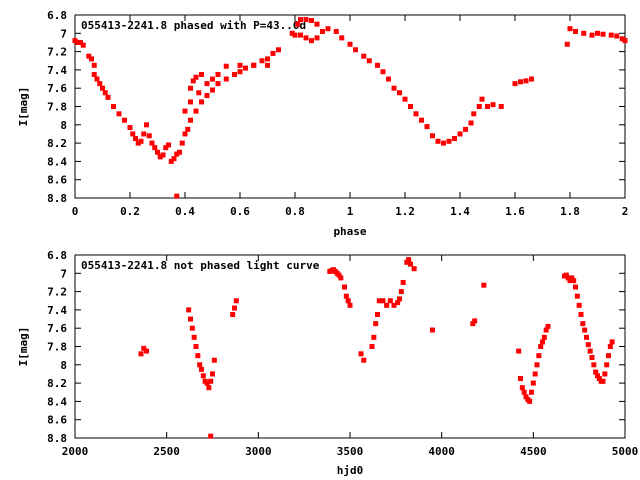 The image size is (640, 480). Describe the element at coordinates (625, 211) in the screenshot. I see `x-tick-label: 2` at that location.